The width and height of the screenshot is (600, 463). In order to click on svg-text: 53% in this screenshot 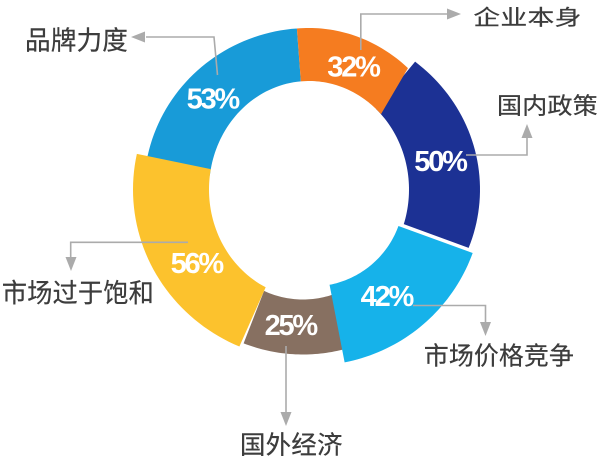, I will do `click(214, 100)`.